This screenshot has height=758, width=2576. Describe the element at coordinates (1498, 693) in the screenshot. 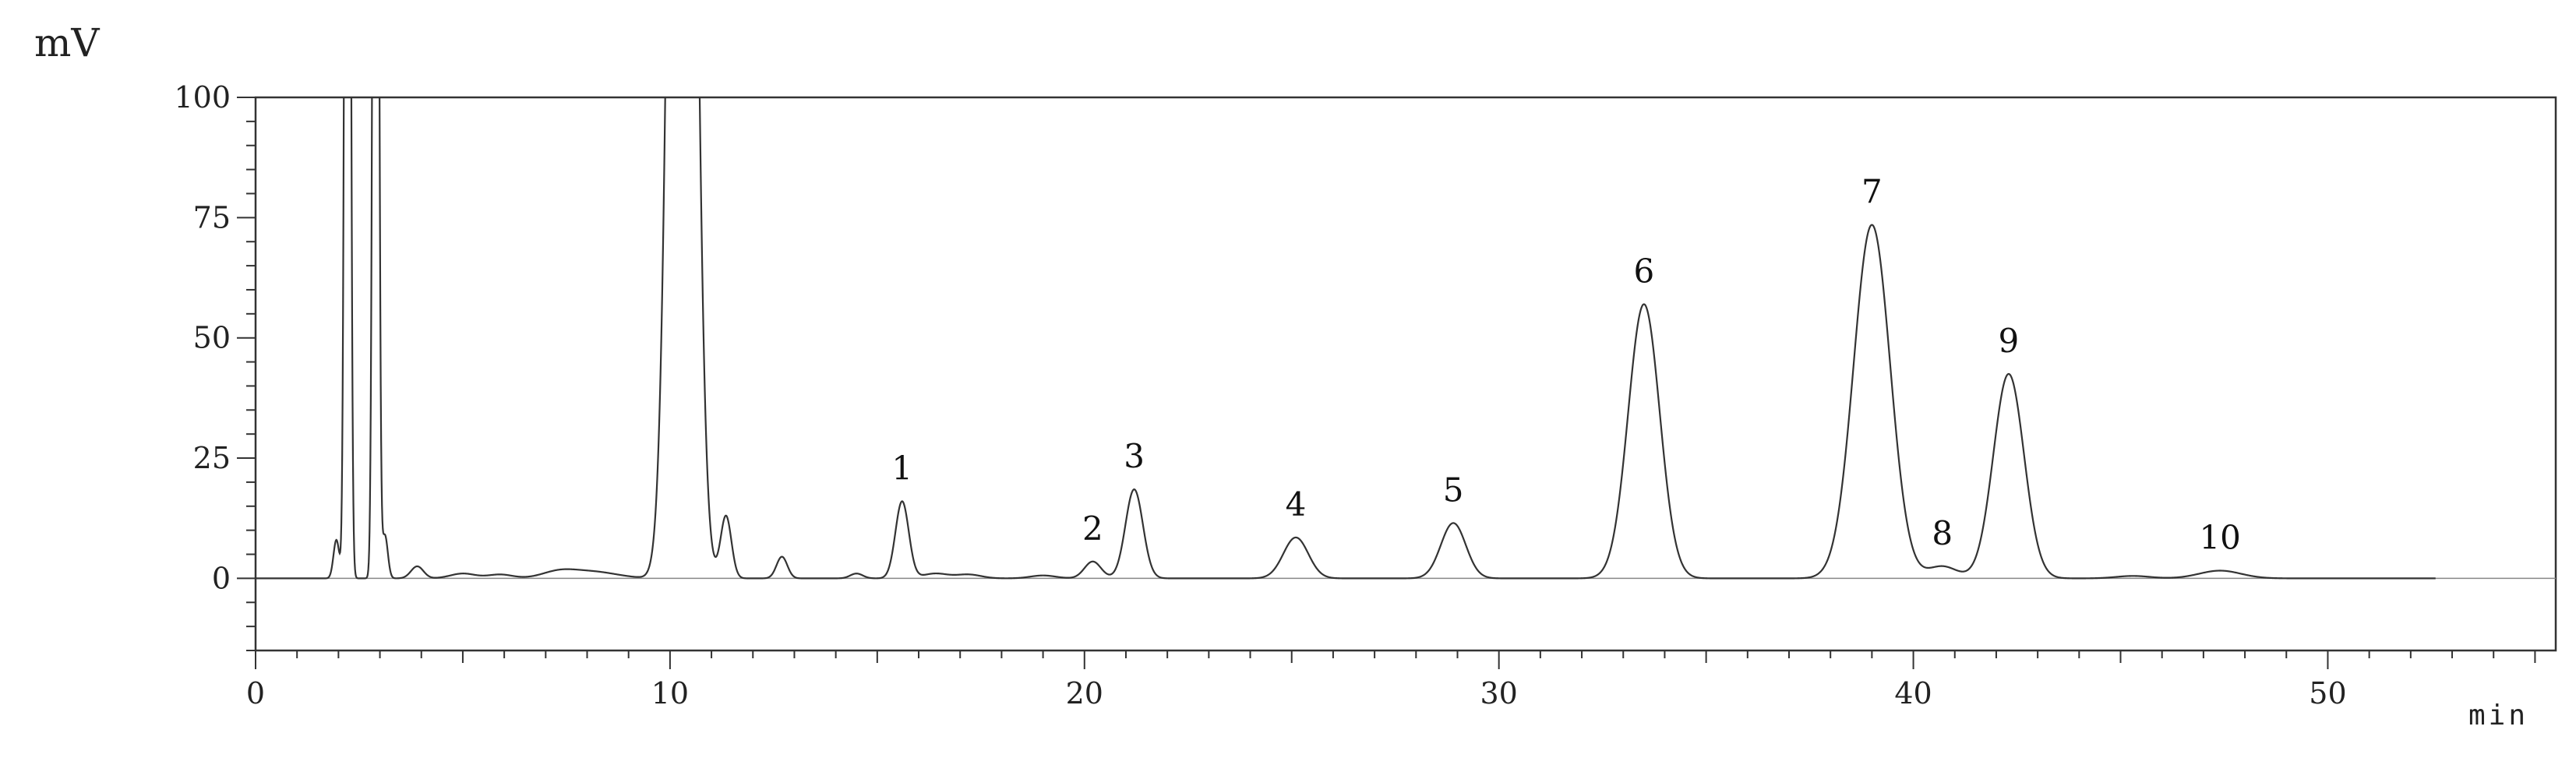

I see `x-tick-label: 30` at that location.